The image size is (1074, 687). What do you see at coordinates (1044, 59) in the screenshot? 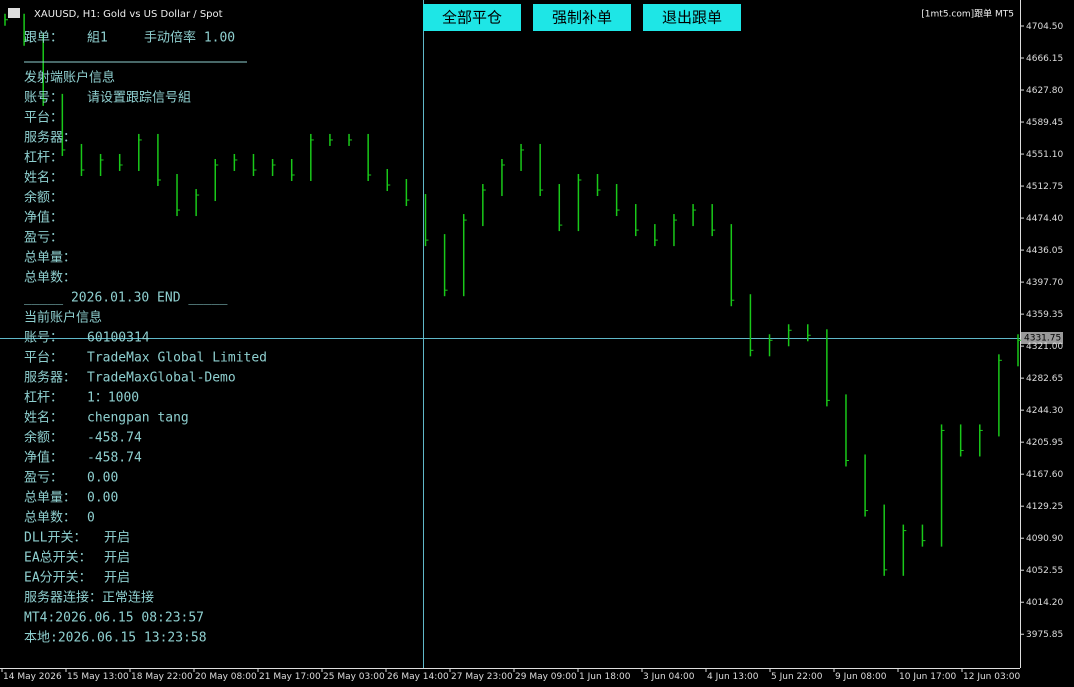
I see `y-tick-label: 4666.15` at bounding box center [1044, 59].